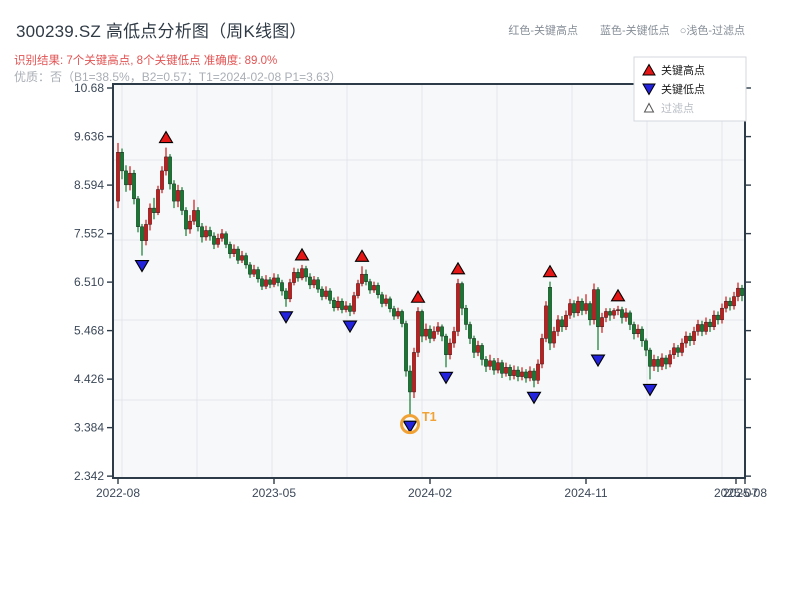  What do you see at coordinates (649, 89) in the screenshot?
I see `down-triangle-icon` at bounding box center [649, 89].